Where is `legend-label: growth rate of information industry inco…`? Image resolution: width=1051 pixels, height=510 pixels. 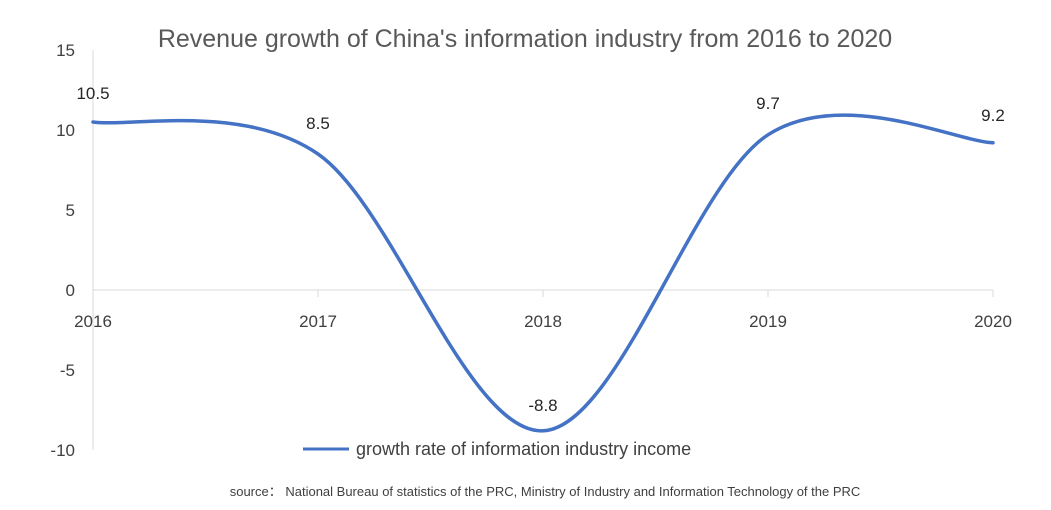
legend-label: growth rate of information industry inco… is located at coordinates (523, 449).